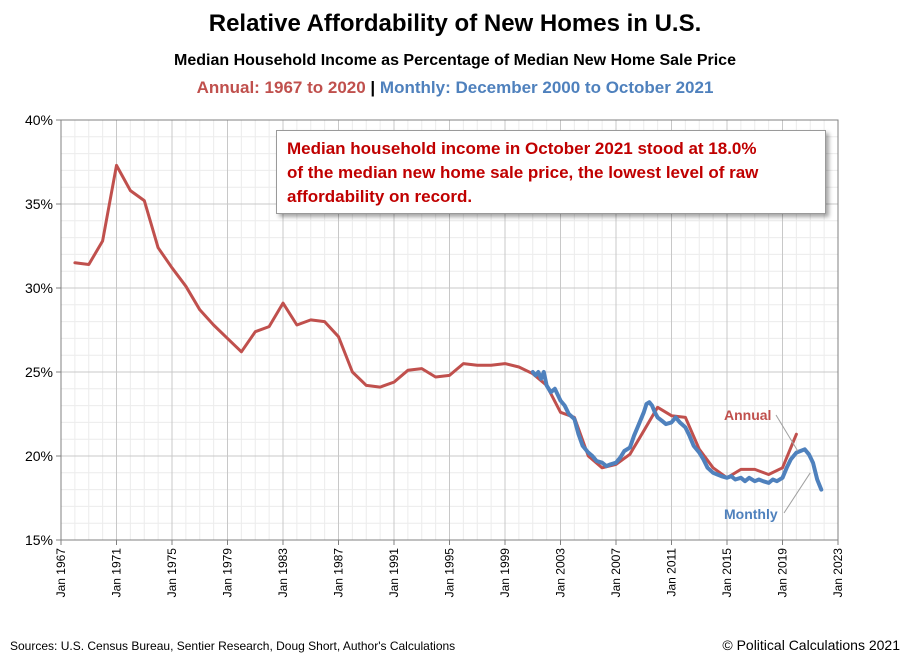  What do you see at coordinates (616, 573) in the screenshot?
I see `x-tick-label: Jan 2007` at bounding box center [616, 573].